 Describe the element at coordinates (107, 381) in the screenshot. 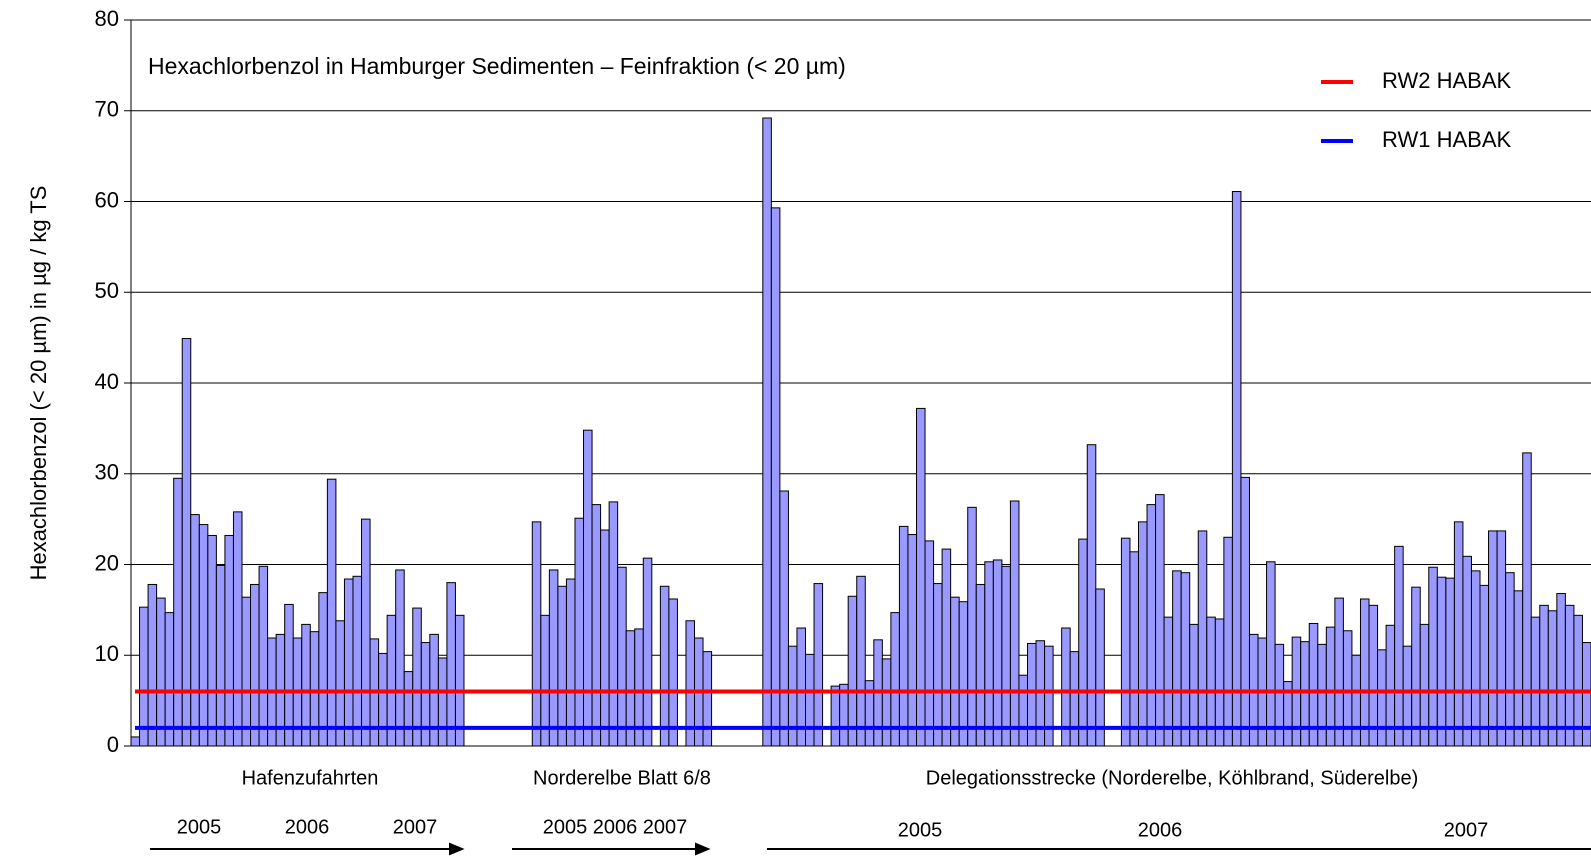

I see `y-tick-label: 40` at that location.